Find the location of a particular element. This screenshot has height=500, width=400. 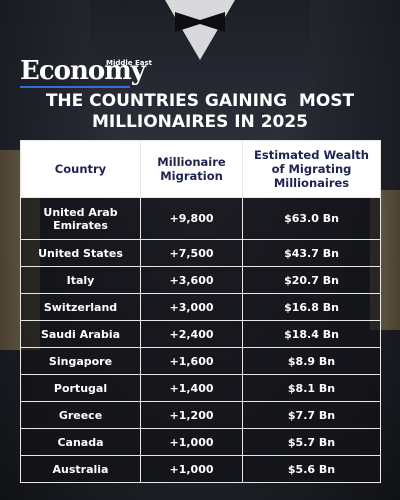

table-row: Switzerland +3,000 $16.8 Bn is located at coordinates (200, 307).